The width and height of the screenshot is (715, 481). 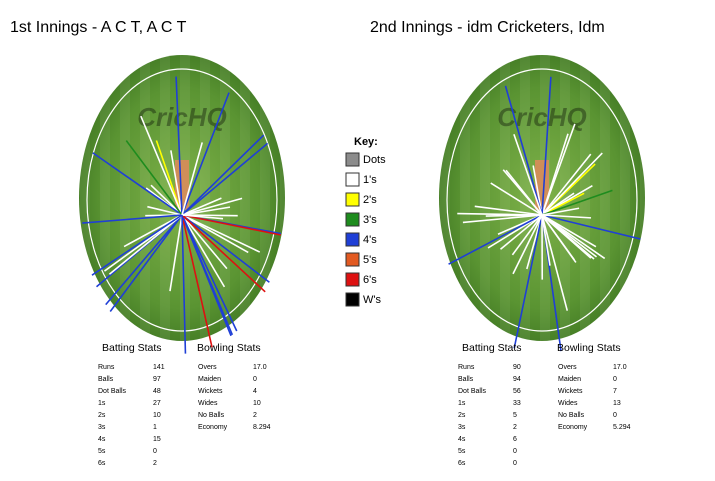 I want to click on key-label: 3's, so click(x=370, y=220).